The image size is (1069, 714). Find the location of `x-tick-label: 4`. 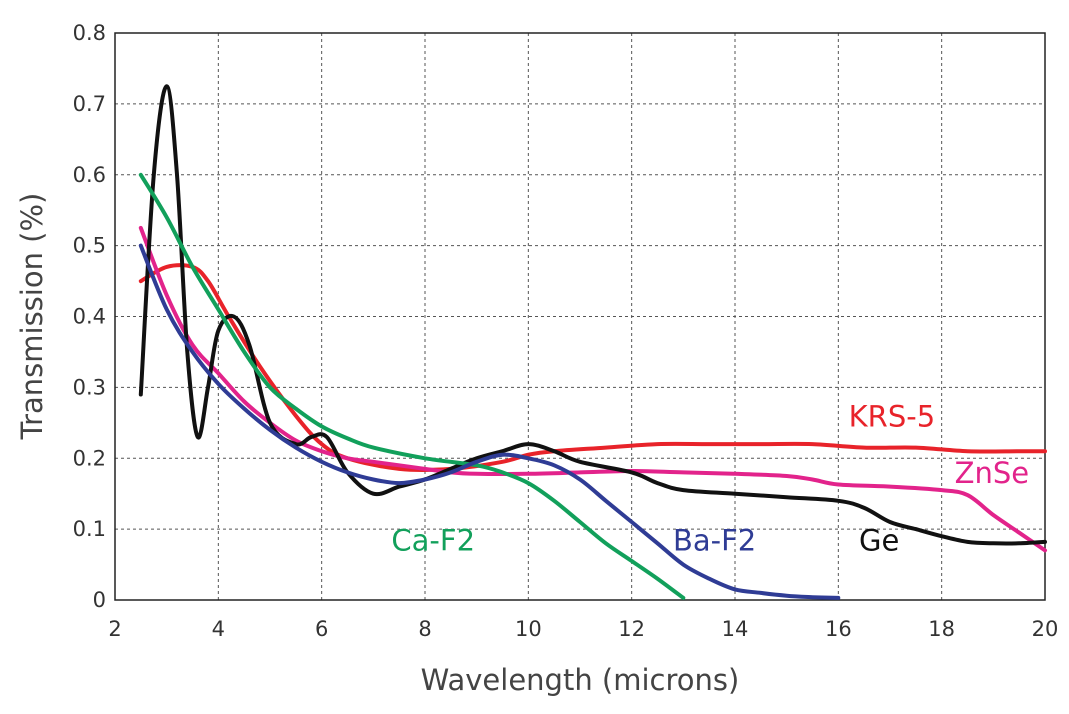

x-tick-label: 4 is located at coordinates (218, 629).